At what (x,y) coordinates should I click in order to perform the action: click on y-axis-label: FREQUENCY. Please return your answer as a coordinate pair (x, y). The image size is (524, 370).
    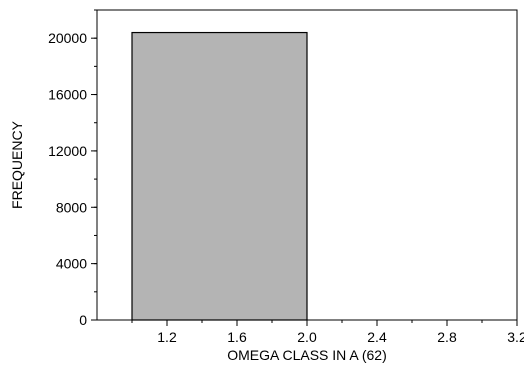
    Looking at the image, I should click on (17, 164).